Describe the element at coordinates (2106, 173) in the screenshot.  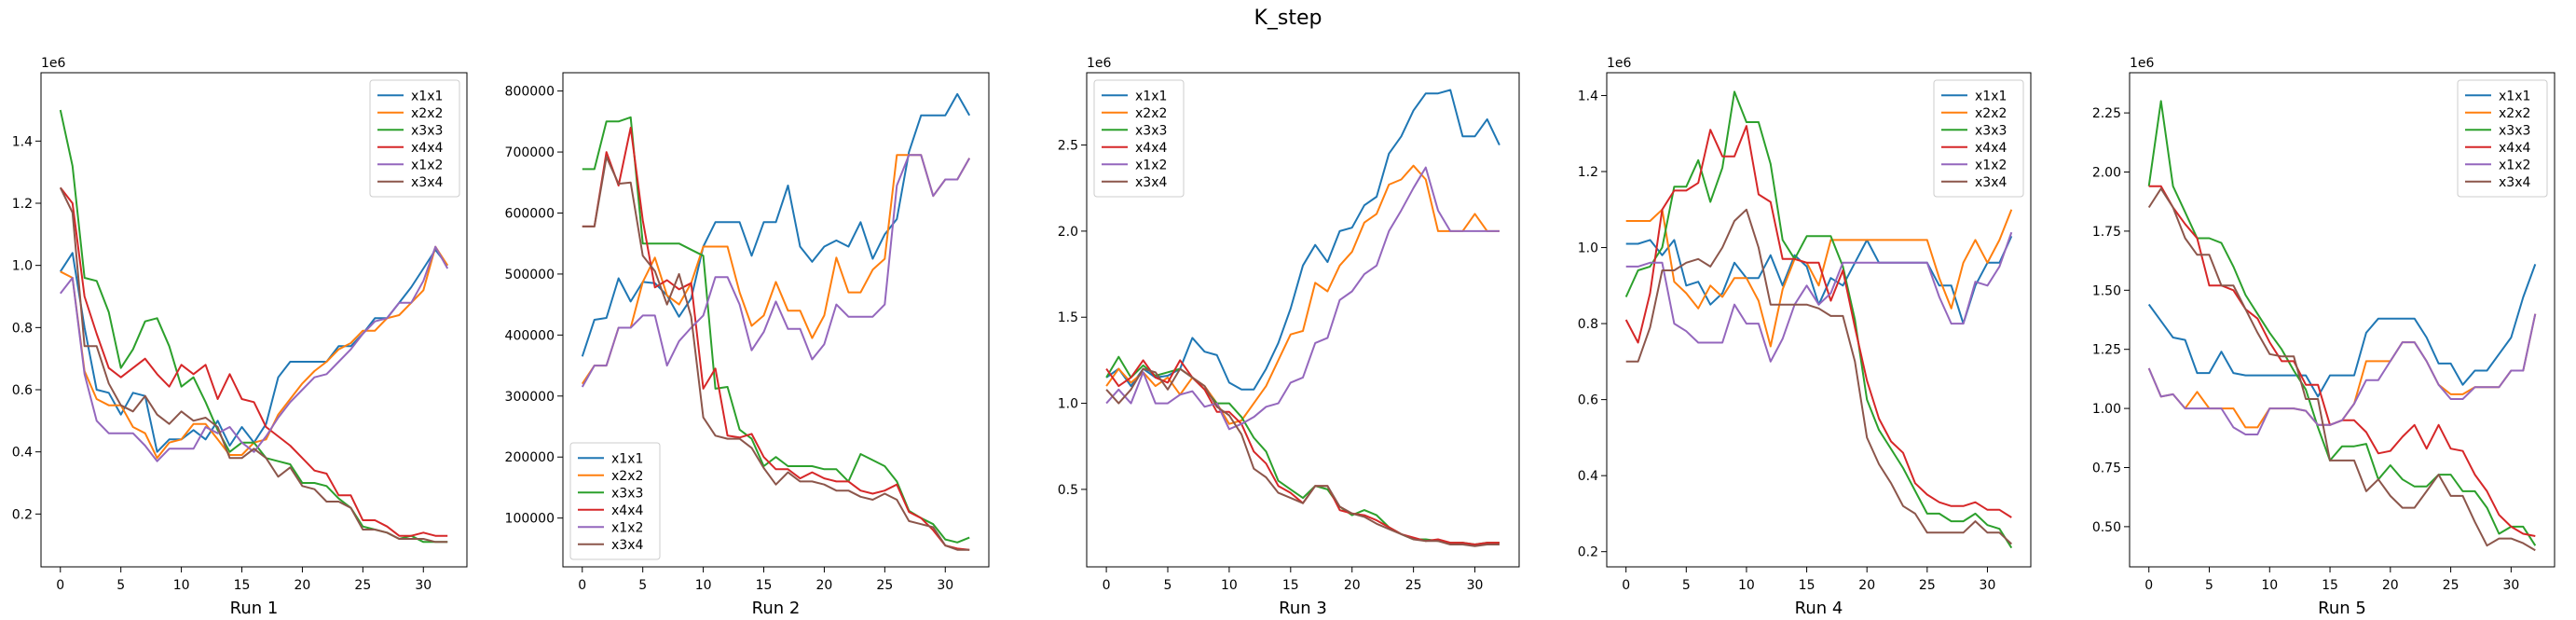
I see `y-tick-label: 2.00` at that location.